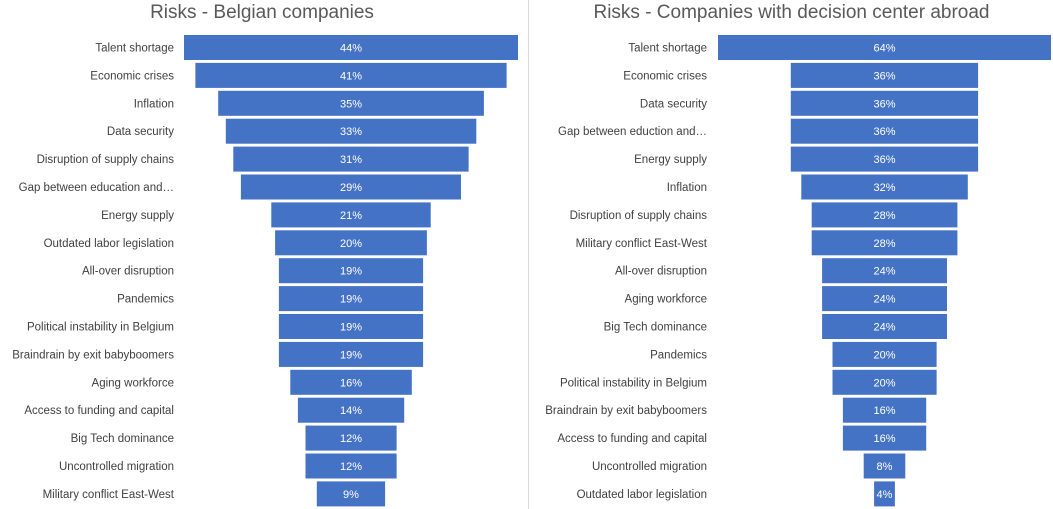  I want to click on value-label: 8%, so click(885, 467).